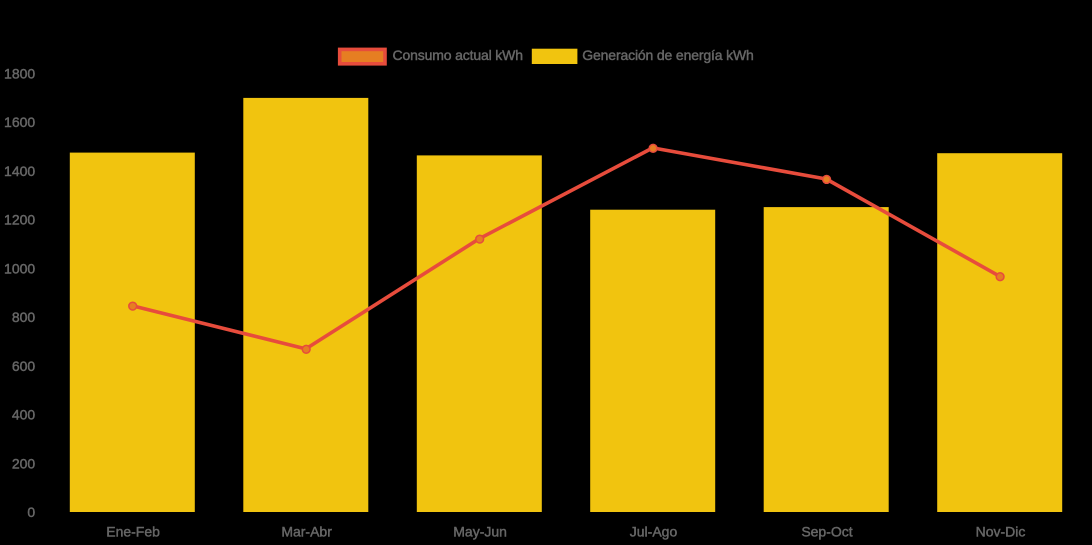 The width and height of the screenshot is (1092, 545). What do you see at coordinates (24, 366) in the screenshot?
I see `svg-text: 600` at bounding box center [24, 366].